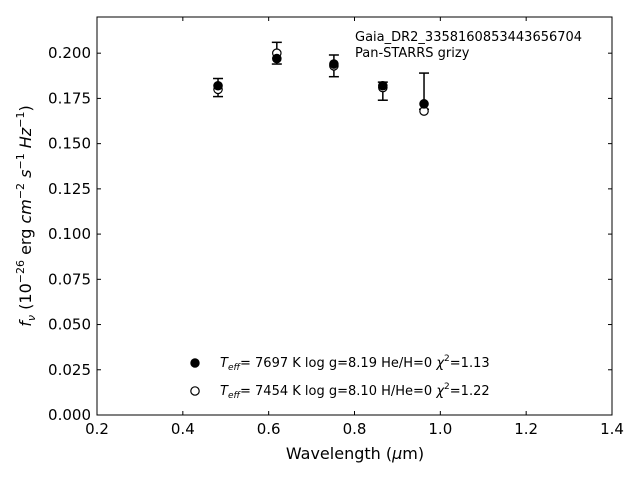 The height and width of the screenshot is (480, 640). Describe the element at coordinates (278, 391) in the screenshot. I see `legend-2-teff: 7454 K` at that location.